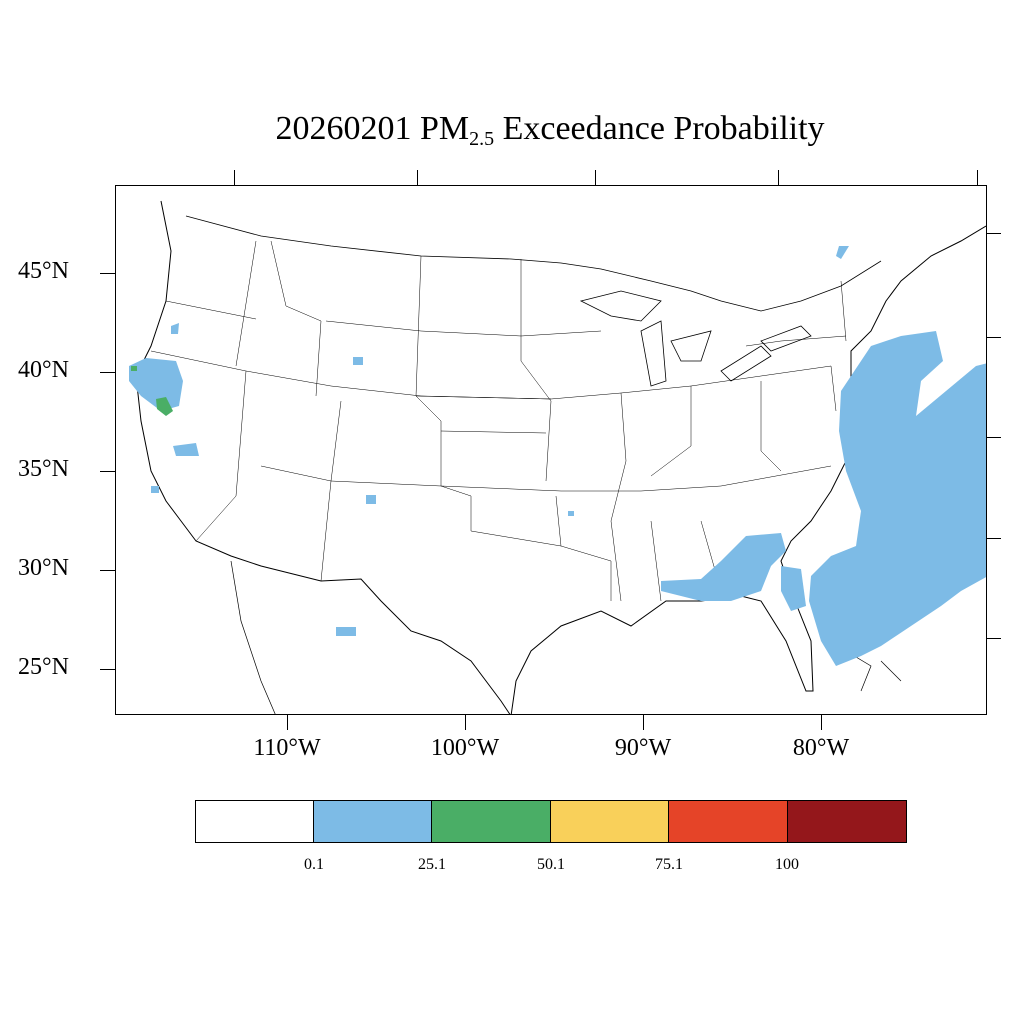  I want to click on lat-label-40: 40°N, so click(43, 370).